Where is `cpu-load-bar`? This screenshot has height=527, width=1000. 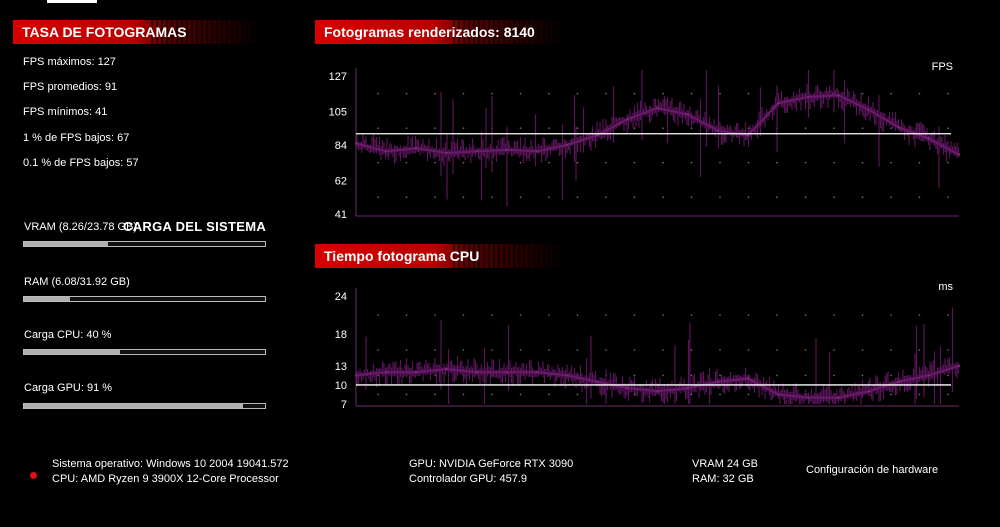 cpu-load-bar is located at coordinates (144, 352).